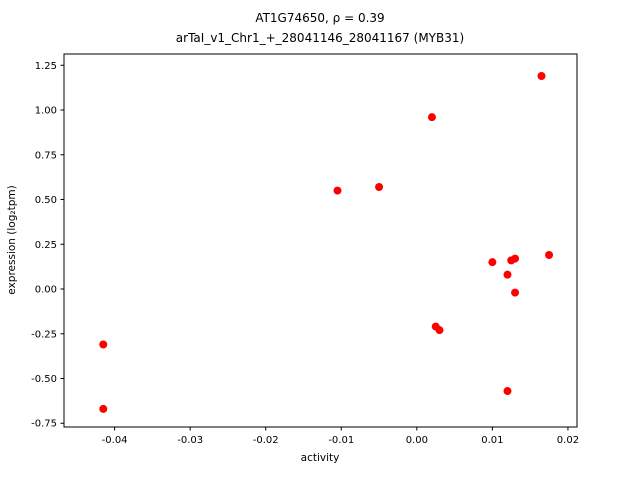 The image size is (640, 480). I want to click on y-tick-label: -0.75, so click(44, 424).